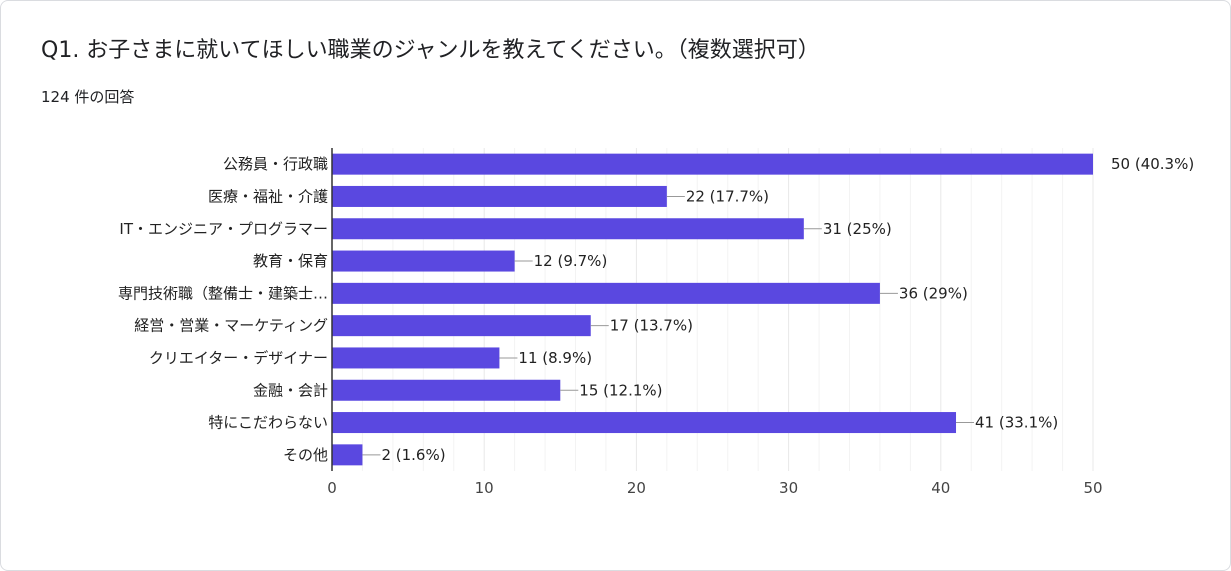 The width and height of the screenshot is (1231, 571). Describe the element at coordinates (430, 50) in the screenshot. I see `question-title: Q1. お子さまに就いてほしい職業のジャンルを教えてください。（複数選択可）` at that location.